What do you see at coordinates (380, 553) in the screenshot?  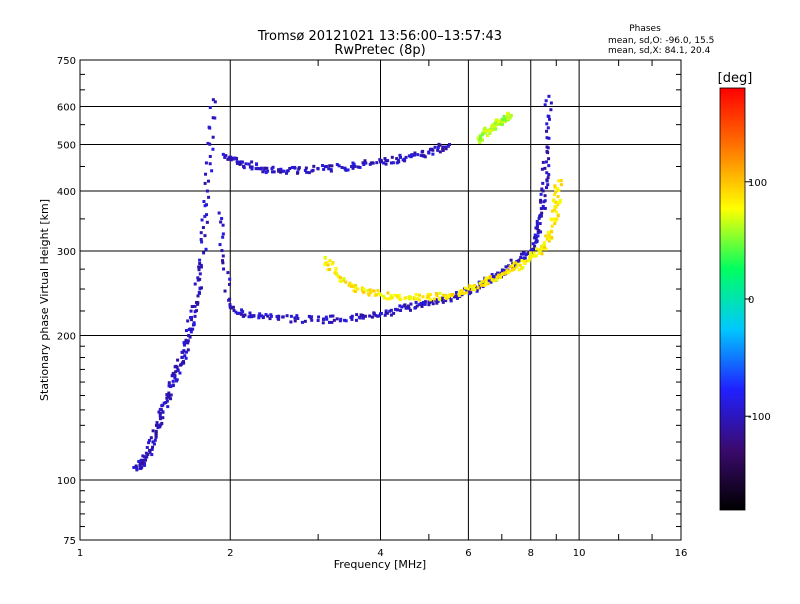 I see `x-tick-label: 4` at bounding box center [380, 553].